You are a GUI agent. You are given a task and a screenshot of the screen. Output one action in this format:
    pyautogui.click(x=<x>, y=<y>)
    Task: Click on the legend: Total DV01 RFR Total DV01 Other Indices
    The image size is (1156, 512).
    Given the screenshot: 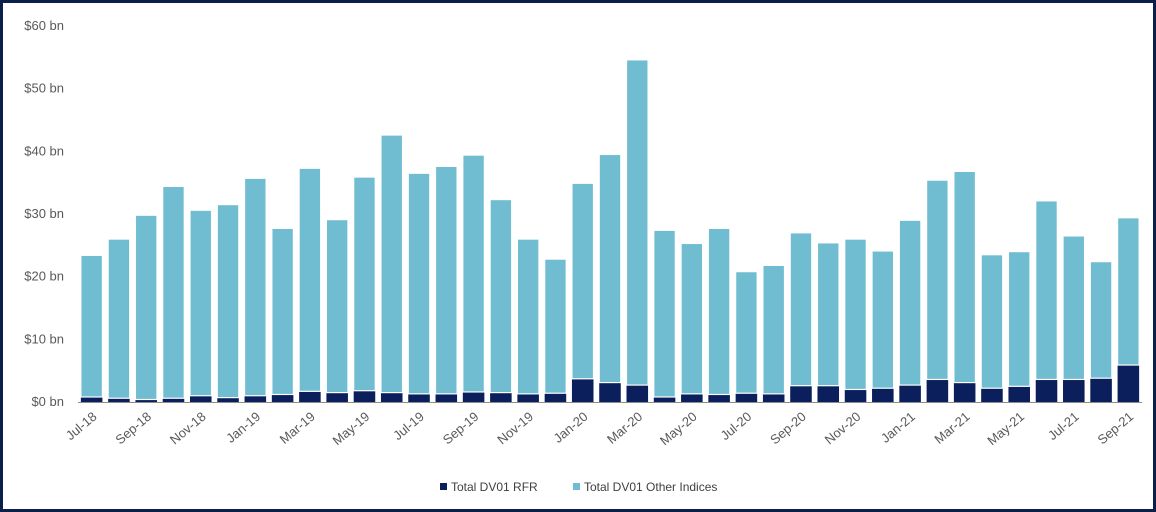 What is the action you would take?
    pyautogui.click(x=578, y=487)
    